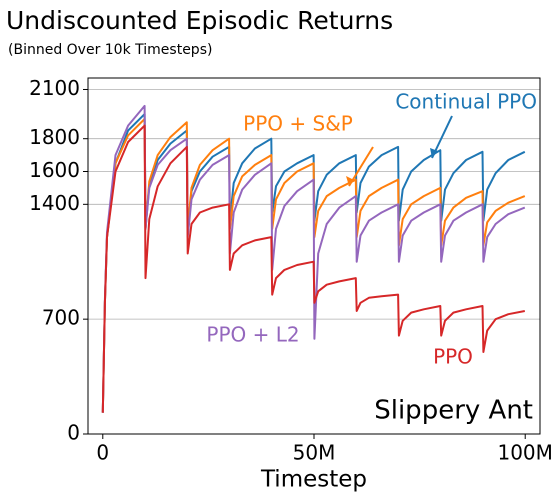 This screenshot has height=495, width=560. Describe the element at coordinates (313, 480) in the screenshot. I see `x-axis-label: Timestep` at that location.